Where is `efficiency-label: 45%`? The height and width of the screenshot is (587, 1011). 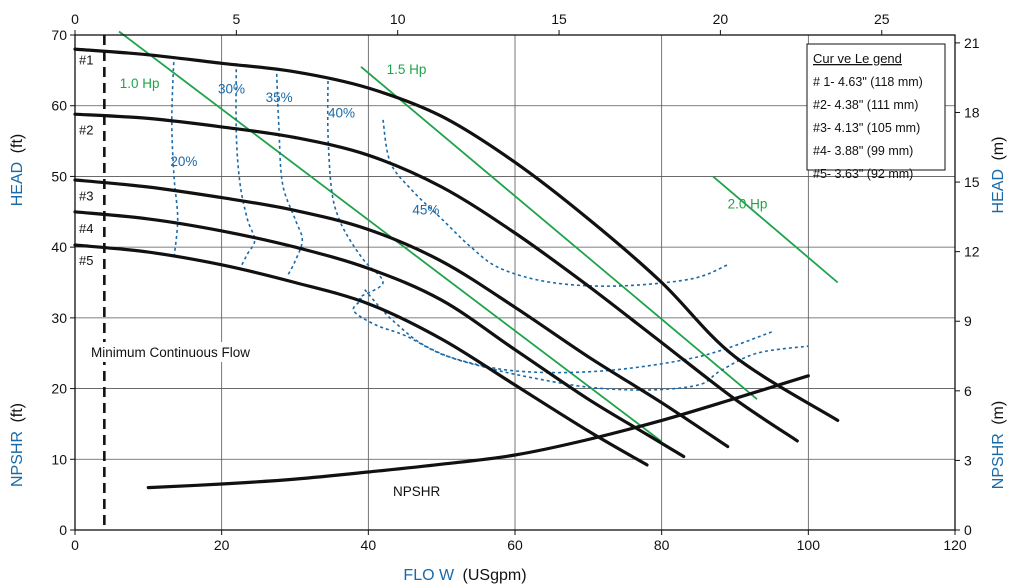
efficiency-label: 45% is located at coordinates (425, 210).